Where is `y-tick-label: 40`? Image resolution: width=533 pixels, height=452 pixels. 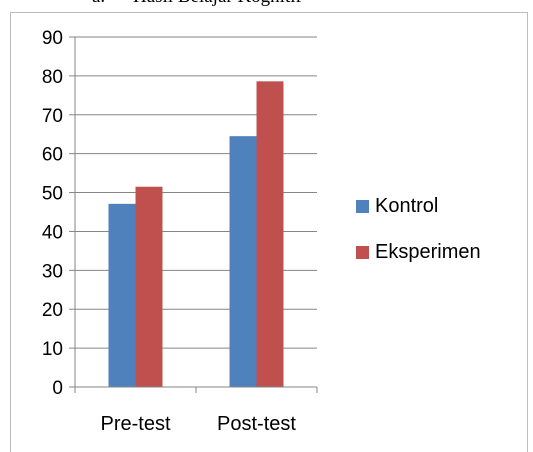
y-tick-label: 40 is located at coordinates (52, 232).